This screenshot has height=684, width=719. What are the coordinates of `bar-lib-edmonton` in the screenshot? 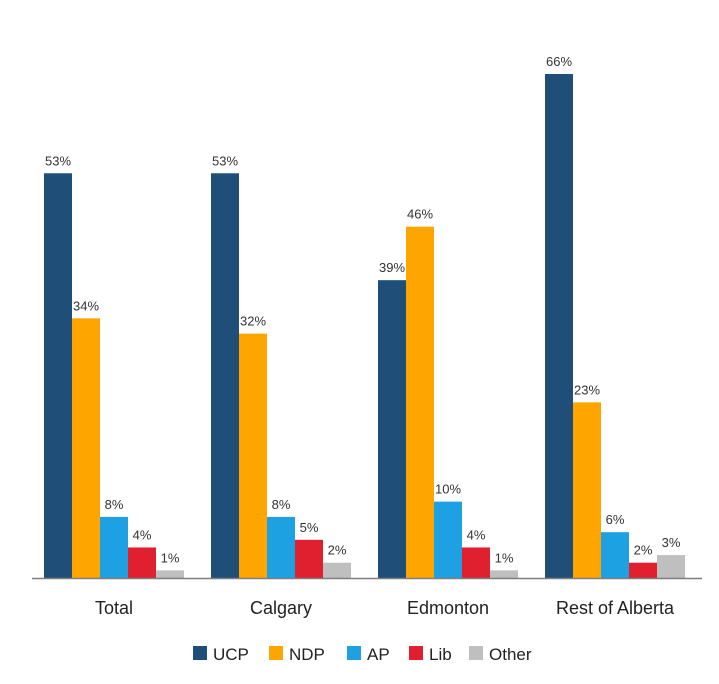 It's located at (476, 562).